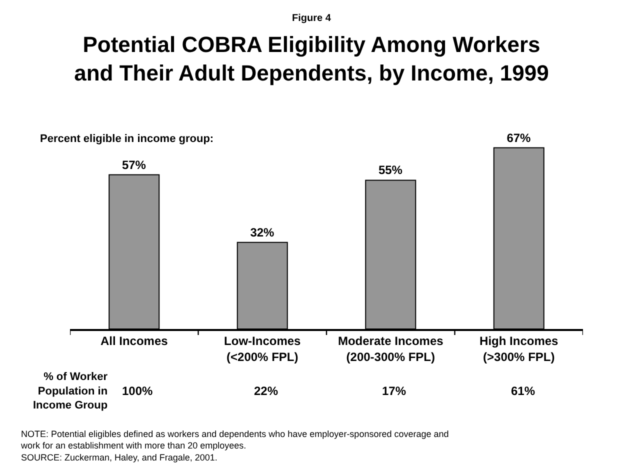 The height and width of the screenshot is (470, 623). Describe the element at coordinates (138, 391) in the screenshot. I see `text: 100%` at that location.